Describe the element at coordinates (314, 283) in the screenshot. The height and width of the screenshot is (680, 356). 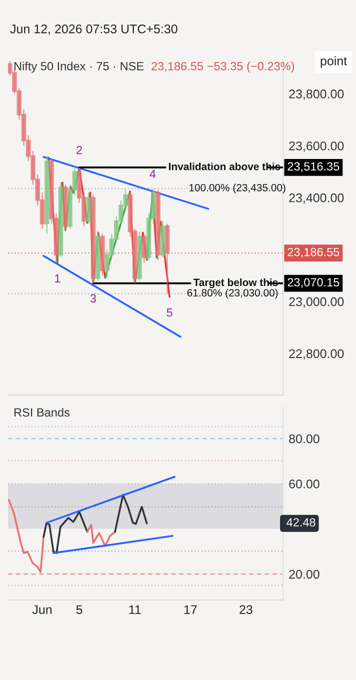
I see `data-label: 23,070.15` at that location.